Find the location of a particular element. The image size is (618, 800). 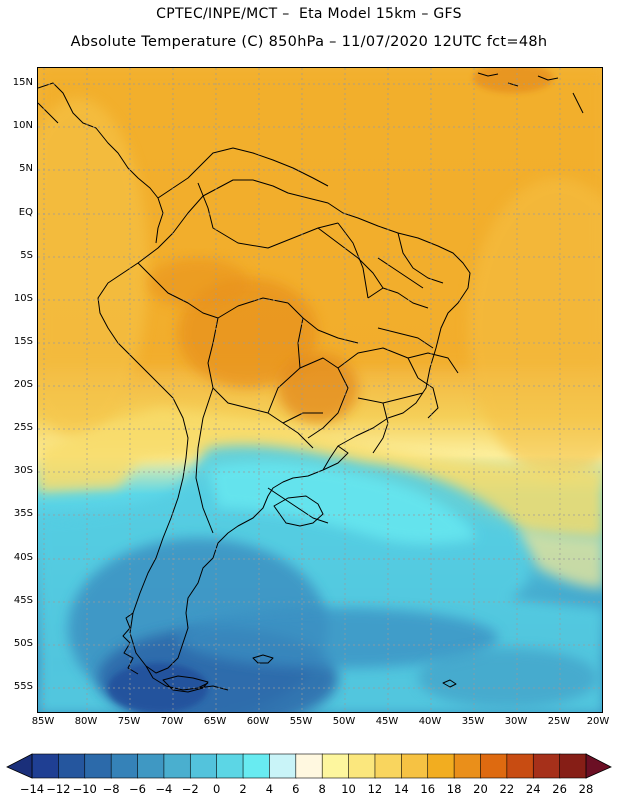

lon-label-60w: 60W is located at coordinates (258, 721).